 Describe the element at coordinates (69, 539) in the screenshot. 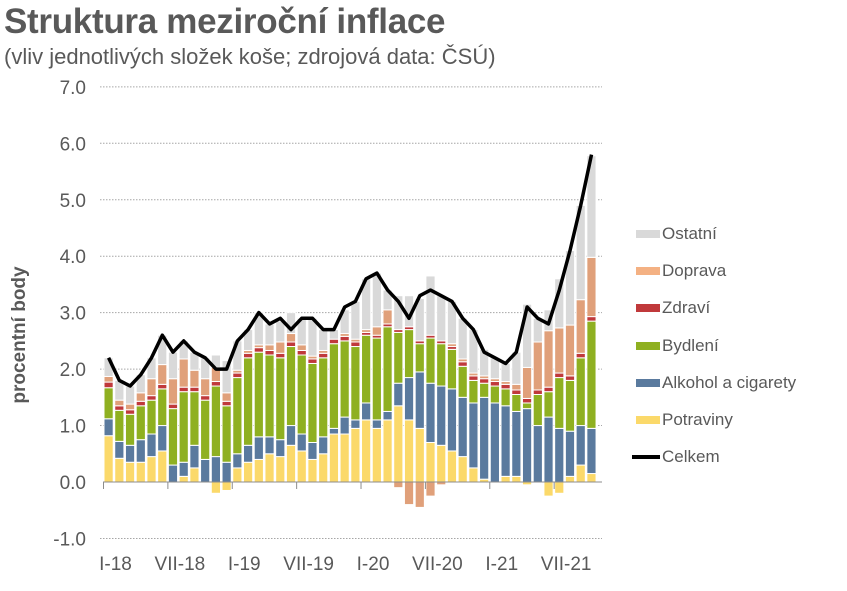

I see `svg-text: -1.0` at that location.